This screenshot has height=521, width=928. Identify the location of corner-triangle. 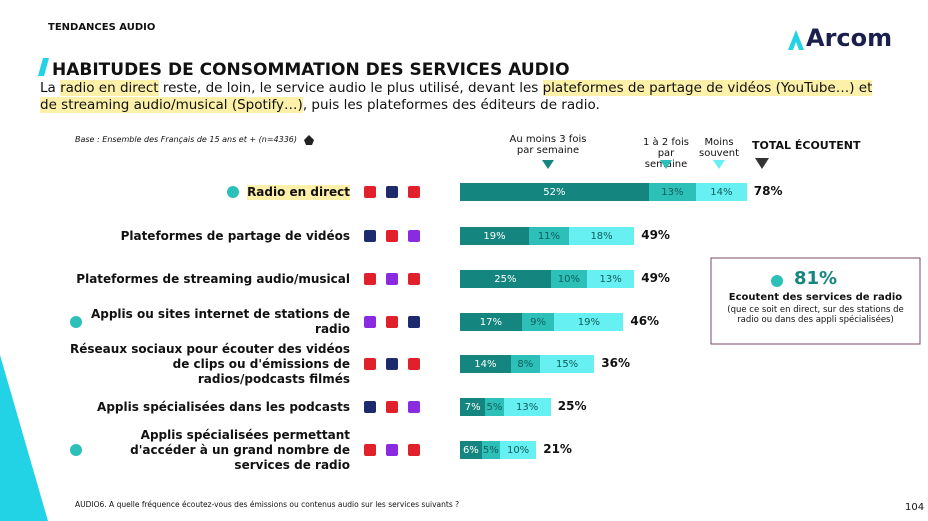
(24, 438).